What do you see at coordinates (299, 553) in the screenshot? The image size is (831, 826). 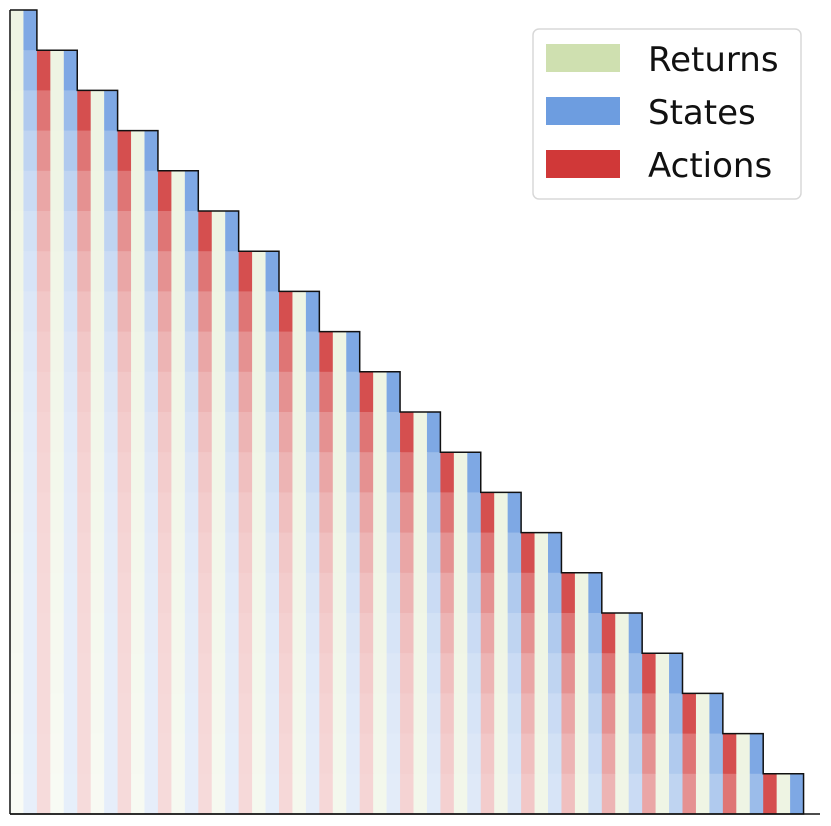 I see `cell-returns-r13-c21` at bounding box center [299, 553].